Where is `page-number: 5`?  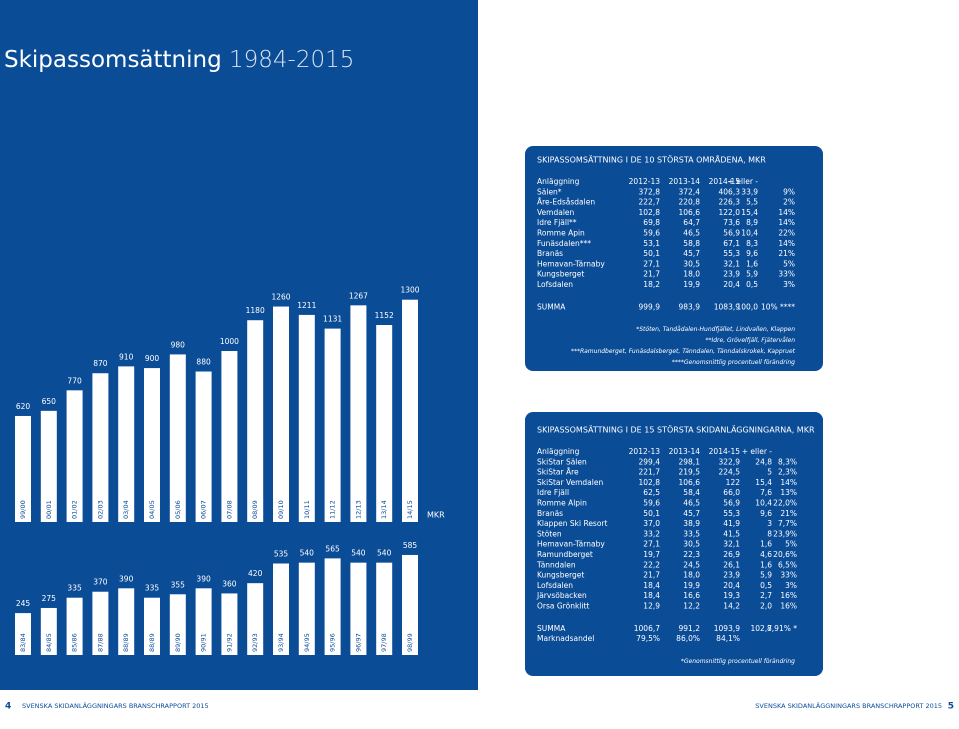 page-number: 5 is located at coordinates (951, 707).